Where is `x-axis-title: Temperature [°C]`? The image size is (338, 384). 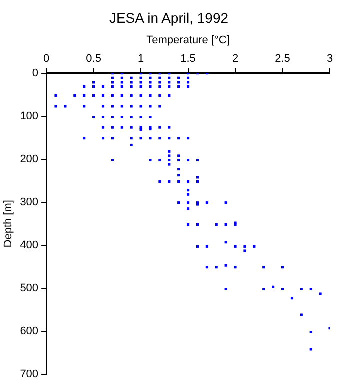 x-axis-title: Temperature [°C] is located at coordinates (188, 40).